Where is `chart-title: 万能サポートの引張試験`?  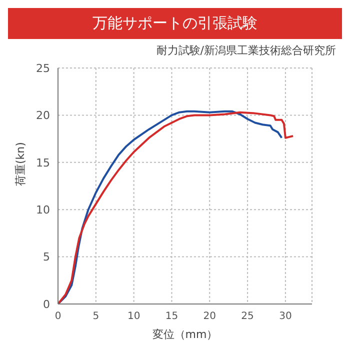 chart-title: 万能サポートの引張試験 is located at coordinates (175, 23).